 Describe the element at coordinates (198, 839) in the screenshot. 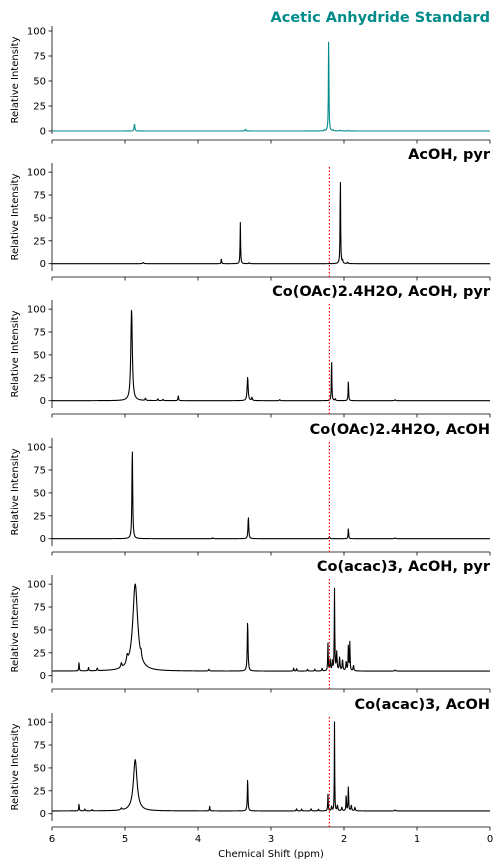

I see `x-tick-label: 4` at that location.